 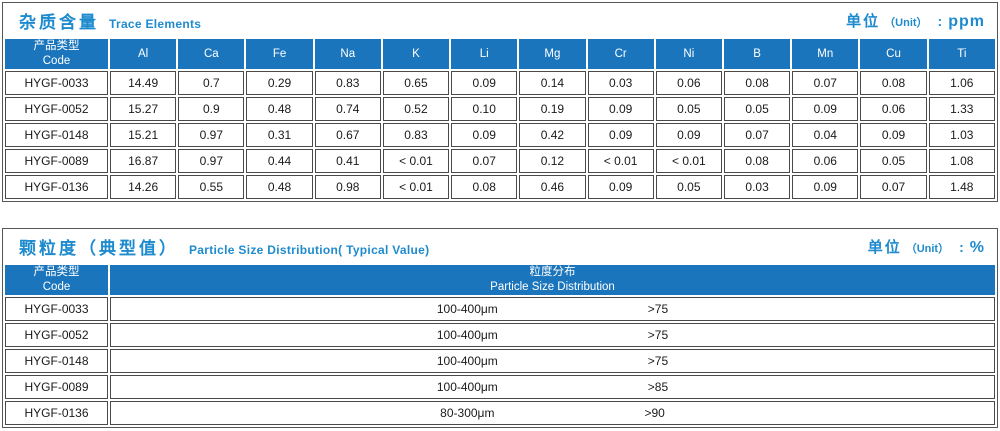 What do you see at coordinates (915, 20) in the screenshot?
I see `trace-unit: 单位 （Unit） : ppm` at bounding box center [915, 20].